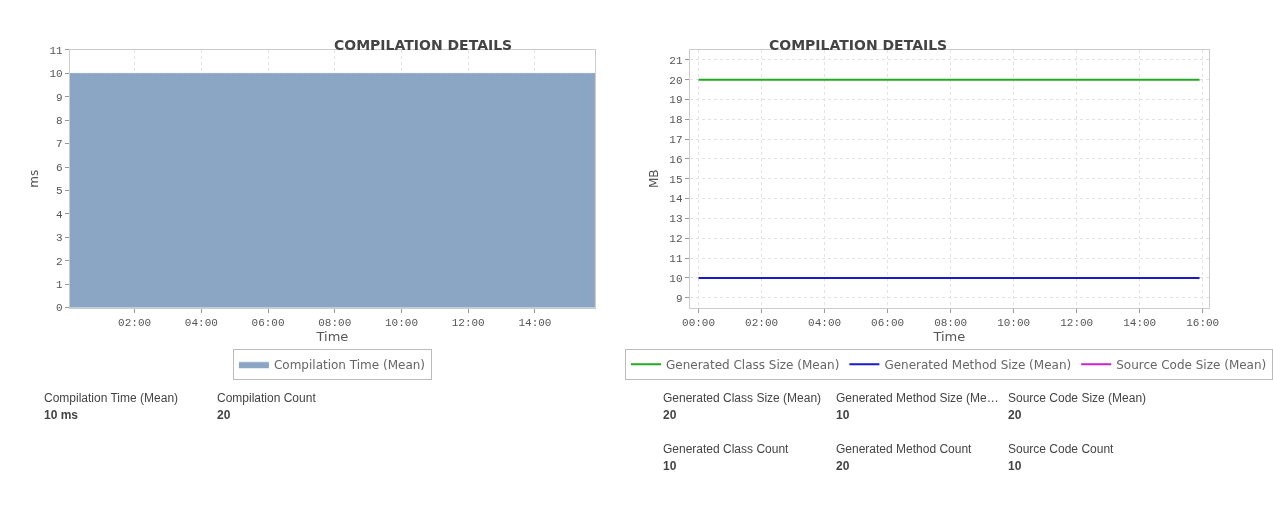  What do you see at coordinates (60, 214) in the screenshot?
I see `y-tick-label: 4` at bounding box center [60, 214].